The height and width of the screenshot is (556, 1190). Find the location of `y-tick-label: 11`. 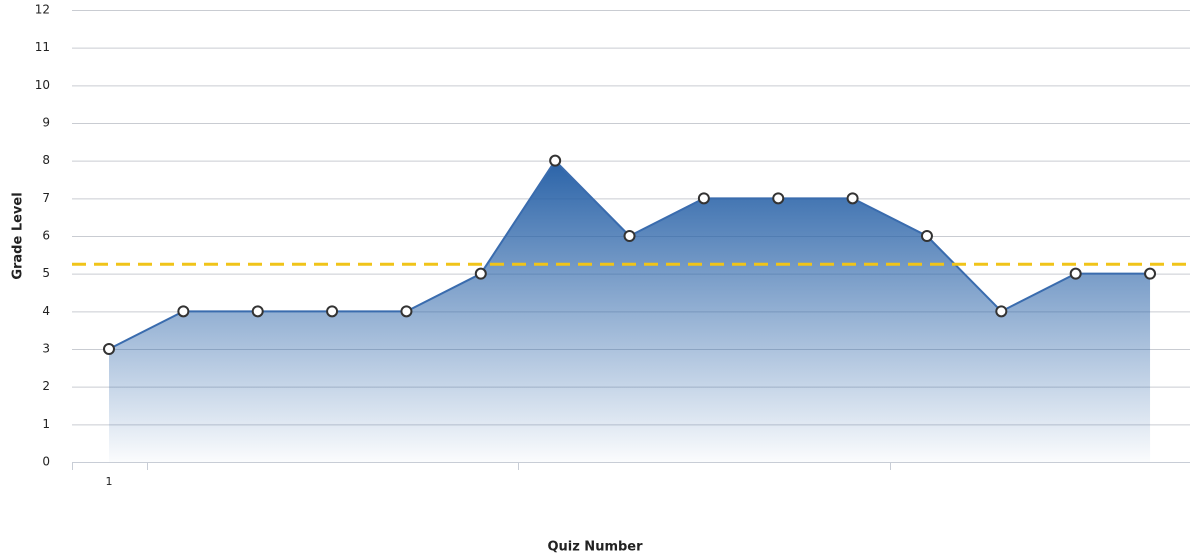

y-tick-label: 11 is located at coordinates (42, 47).